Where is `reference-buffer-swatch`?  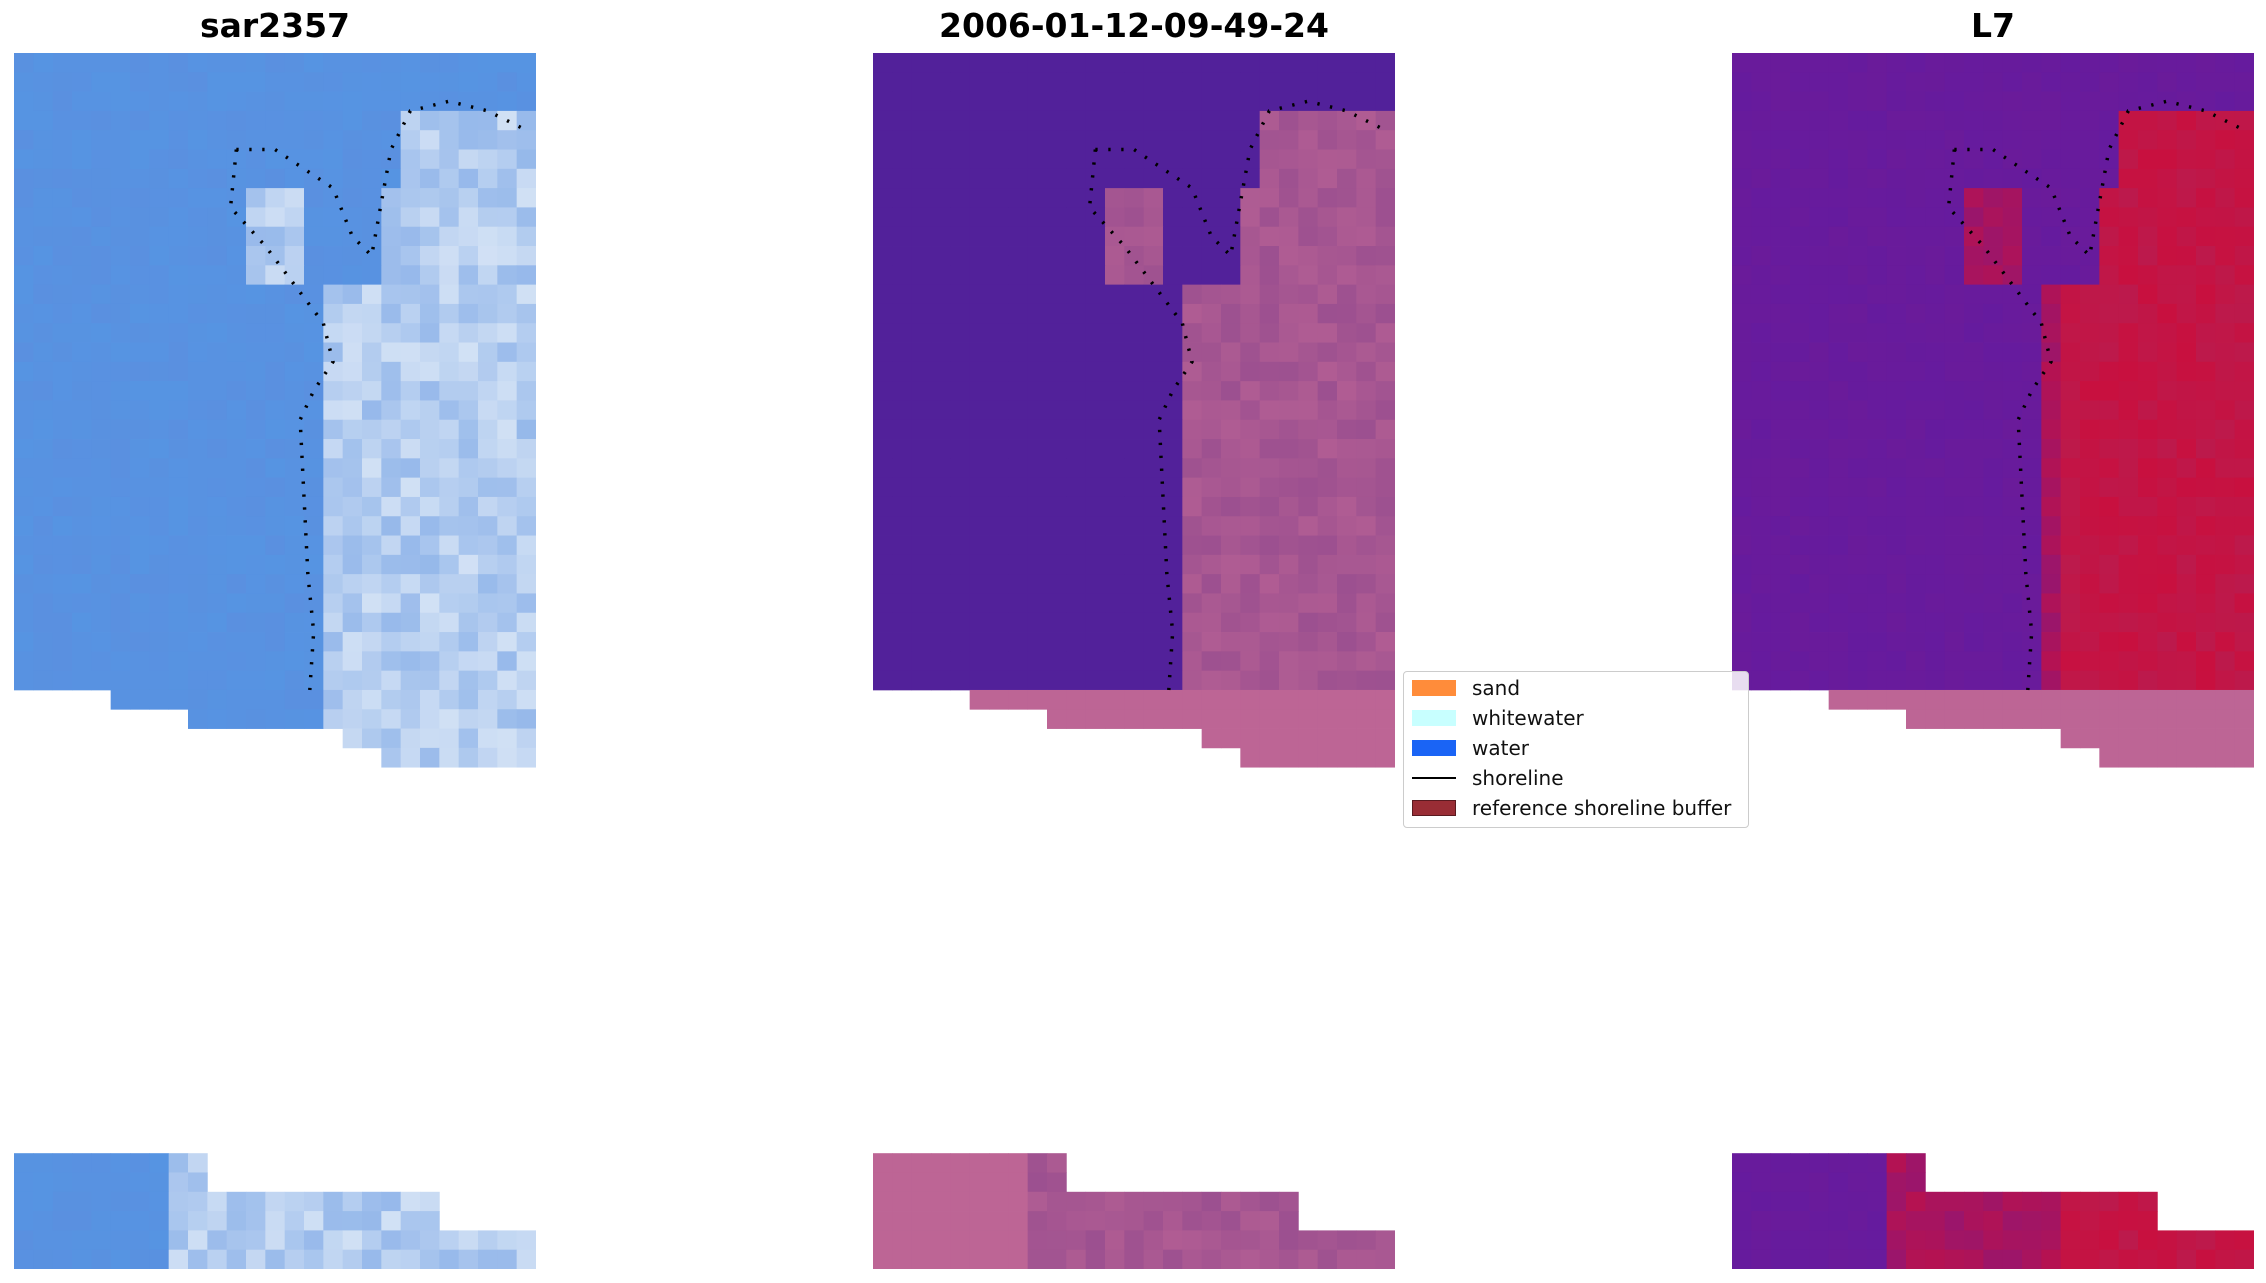
reference-buffer-swatch is located at coordinates (1434, 808).